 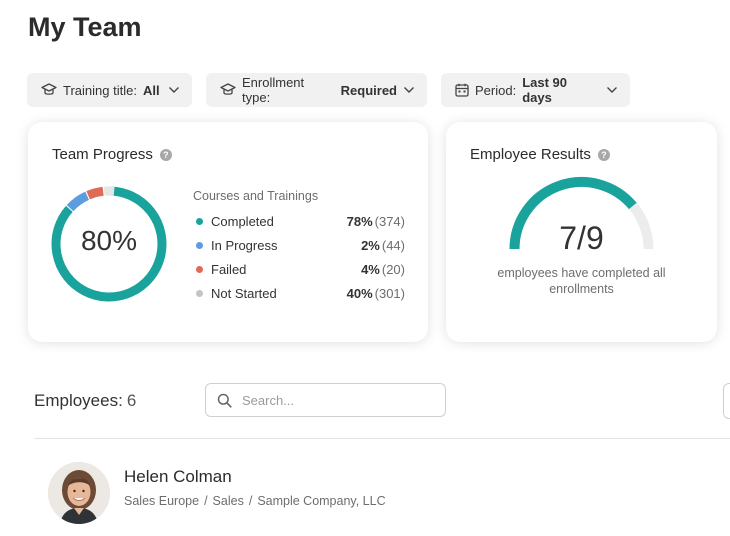 I want to click on legend-label: Not Started, so click(x=244, y=293).